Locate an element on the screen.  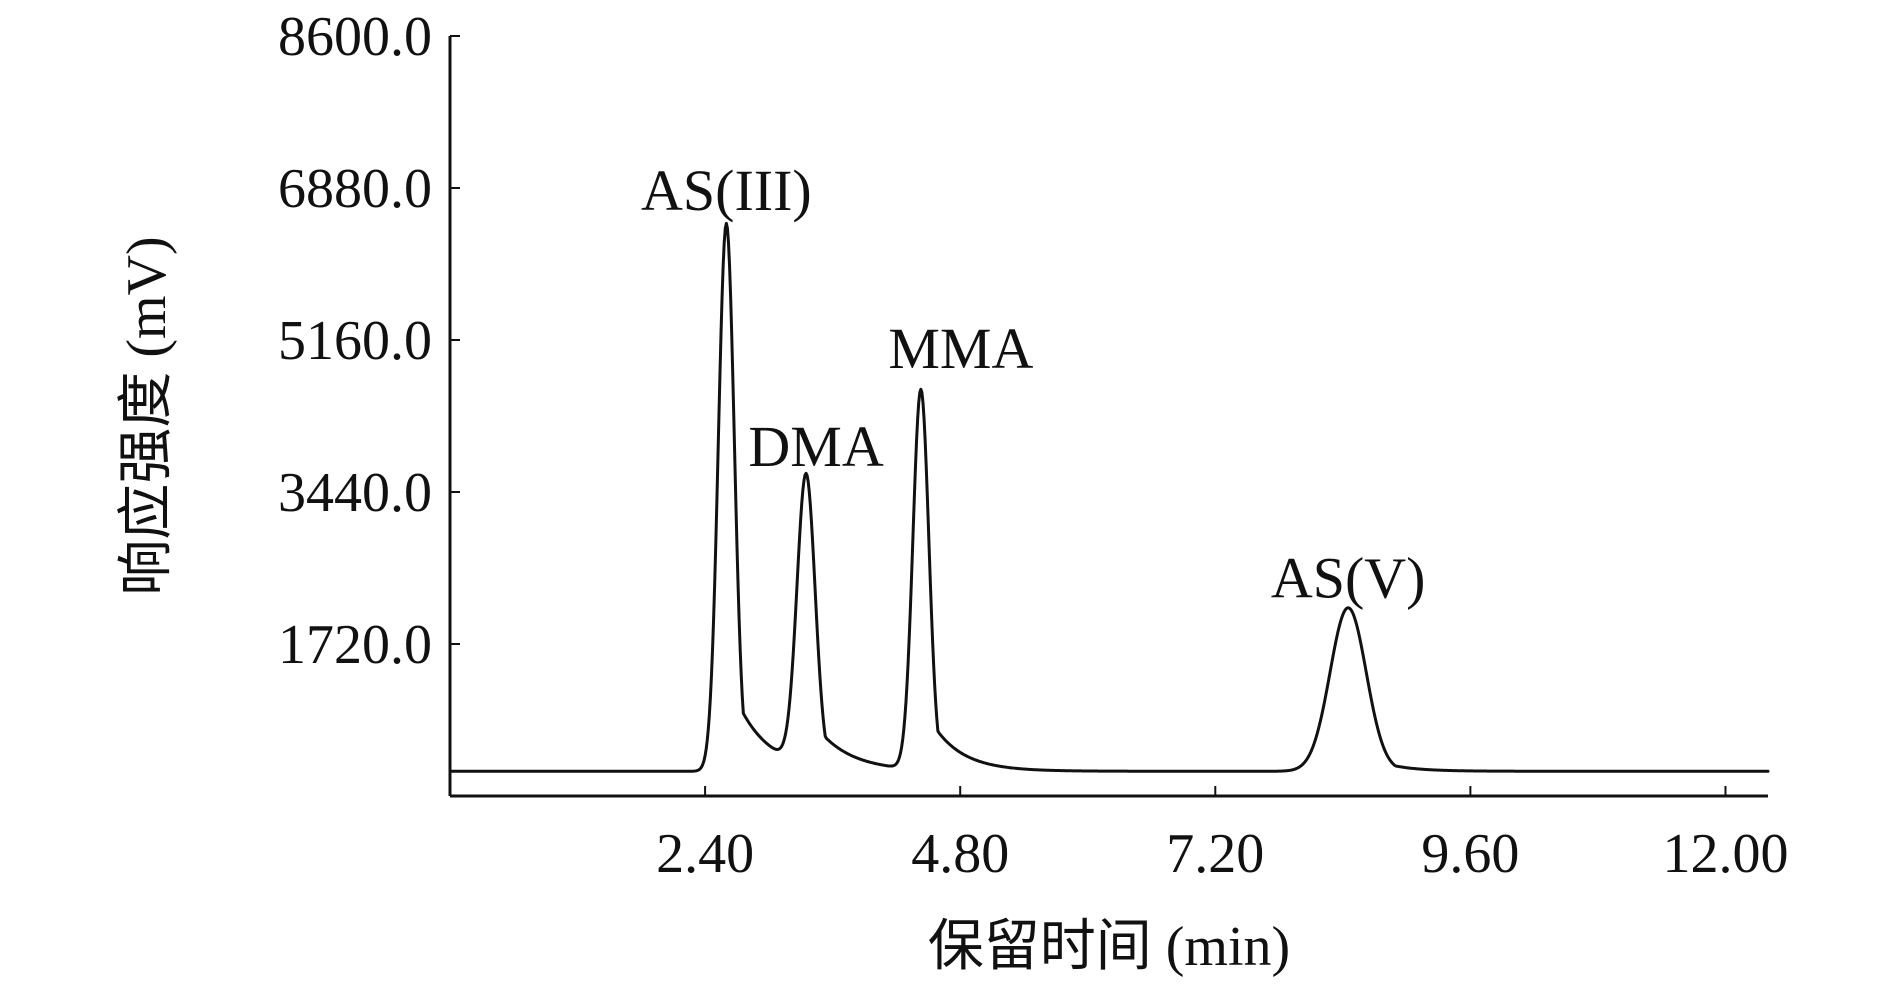
x-tick-label: 7.20 is located at coordinates (1215, 854).